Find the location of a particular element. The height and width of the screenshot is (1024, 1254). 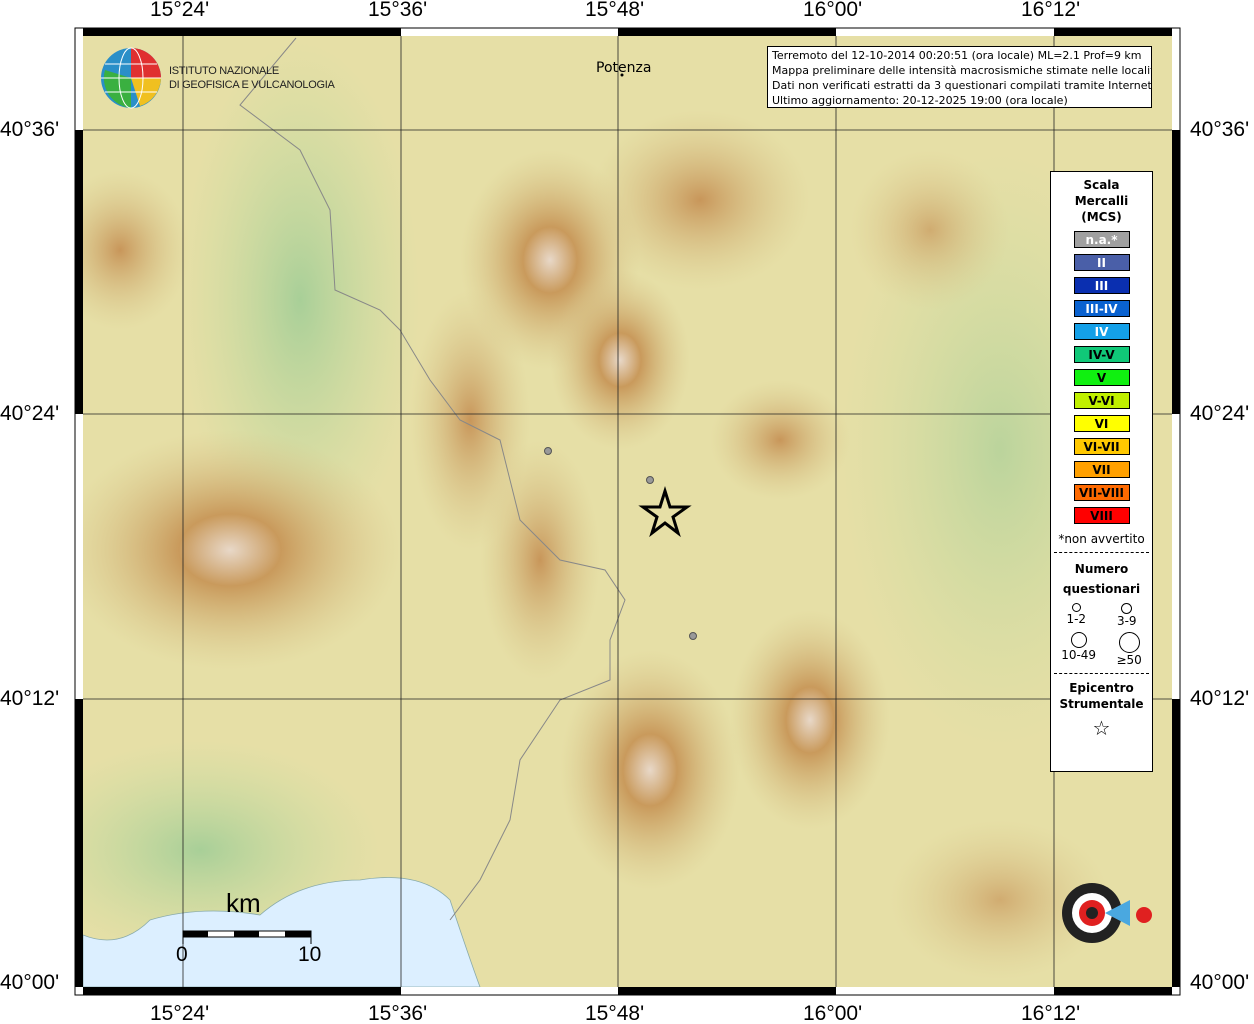

epicenter-title: Epicentro Strumentale is located at coordinates (1101, 696).